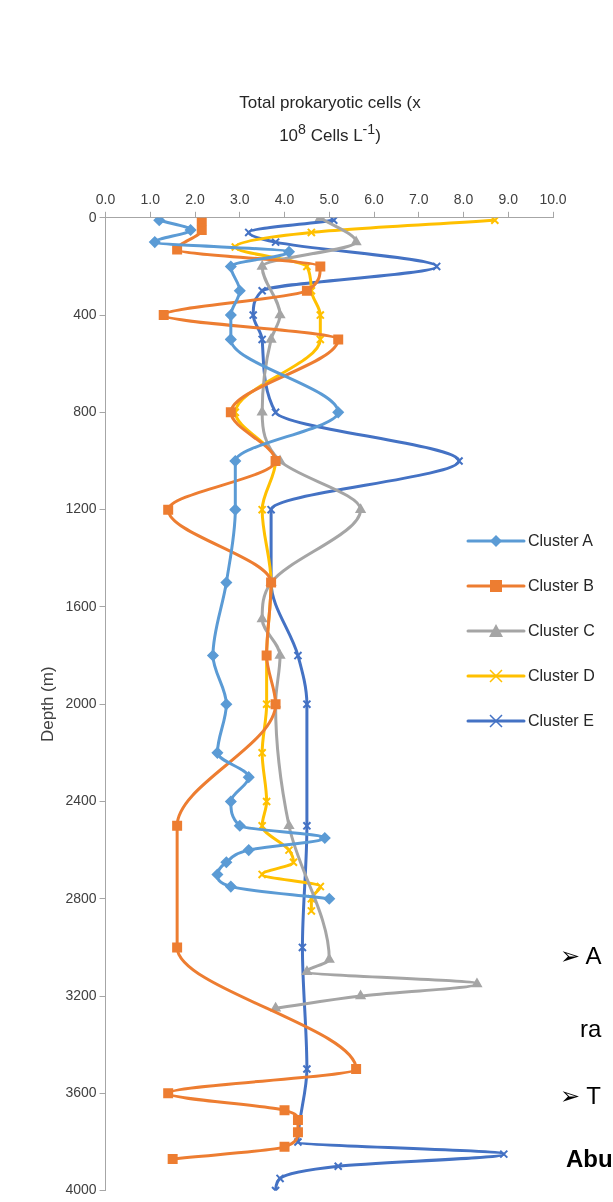 This screenshot has width=613, height=1202. Describe the element at coordinates (81, 994) in the screenshot. I see `y-tick-label: 3200` at that location.